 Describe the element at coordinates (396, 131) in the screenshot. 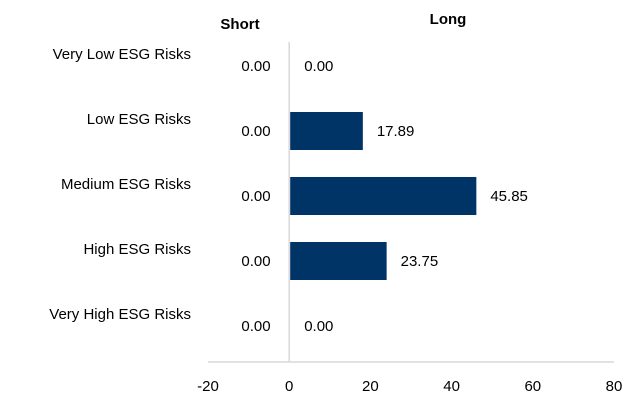

I see `long-value-label: 17.89` at that location.